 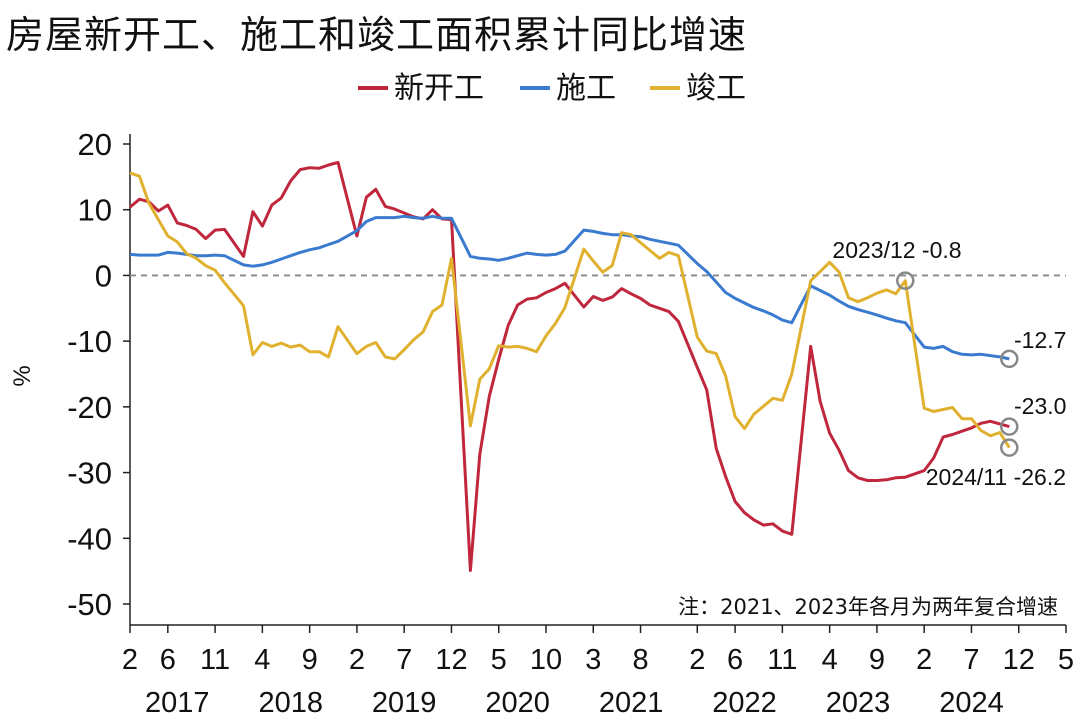 What do you see at coordinates (631, 703) in the screenshot?
I see `x-year-label: 2021` at bounding box center [631, 703].